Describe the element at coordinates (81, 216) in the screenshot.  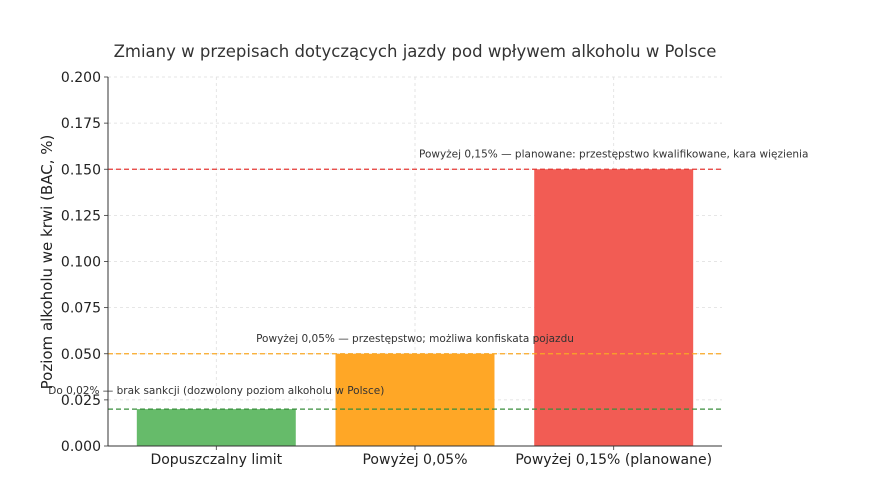
I see `y-tick-label: 0.125` at that location.